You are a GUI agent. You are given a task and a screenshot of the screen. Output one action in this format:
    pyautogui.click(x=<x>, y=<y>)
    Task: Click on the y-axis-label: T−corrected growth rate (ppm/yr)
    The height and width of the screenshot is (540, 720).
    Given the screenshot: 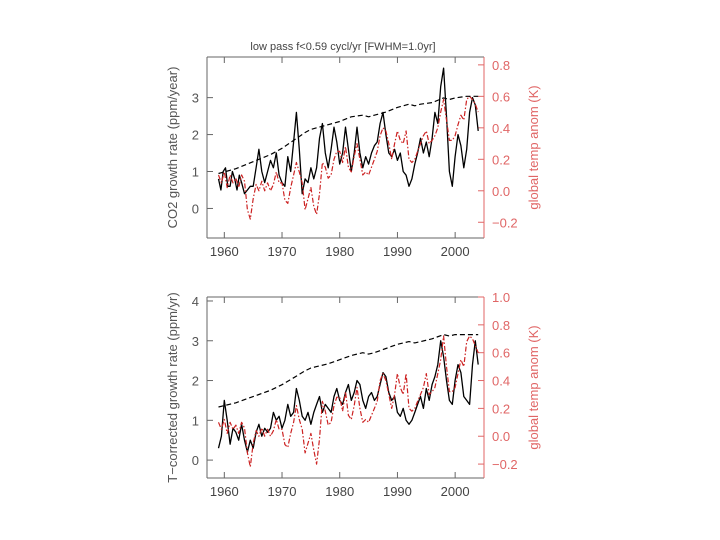 What is the action you would take?
    pyautogui.click(x=172, y=387)
    